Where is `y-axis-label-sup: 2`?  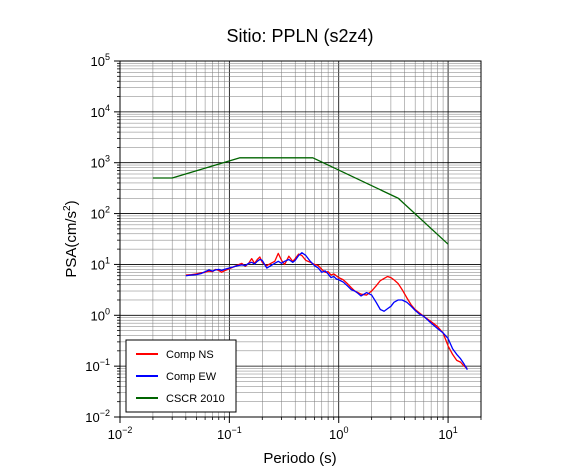
y-axis-label-sup: 2 is located at coordinates (67, 208).